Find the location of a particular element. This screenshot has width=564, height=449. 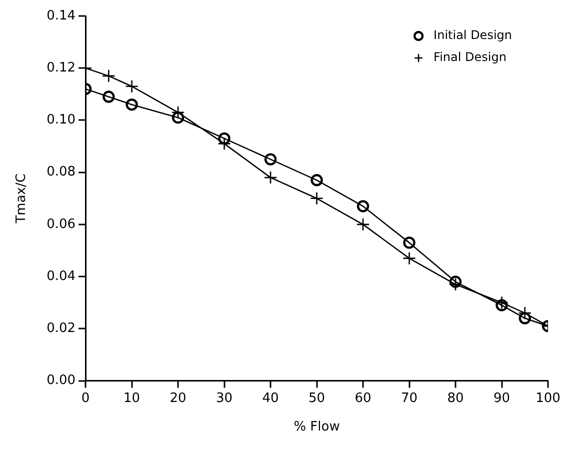

x-tick-label: 10 is located at coordinates (132, 398).